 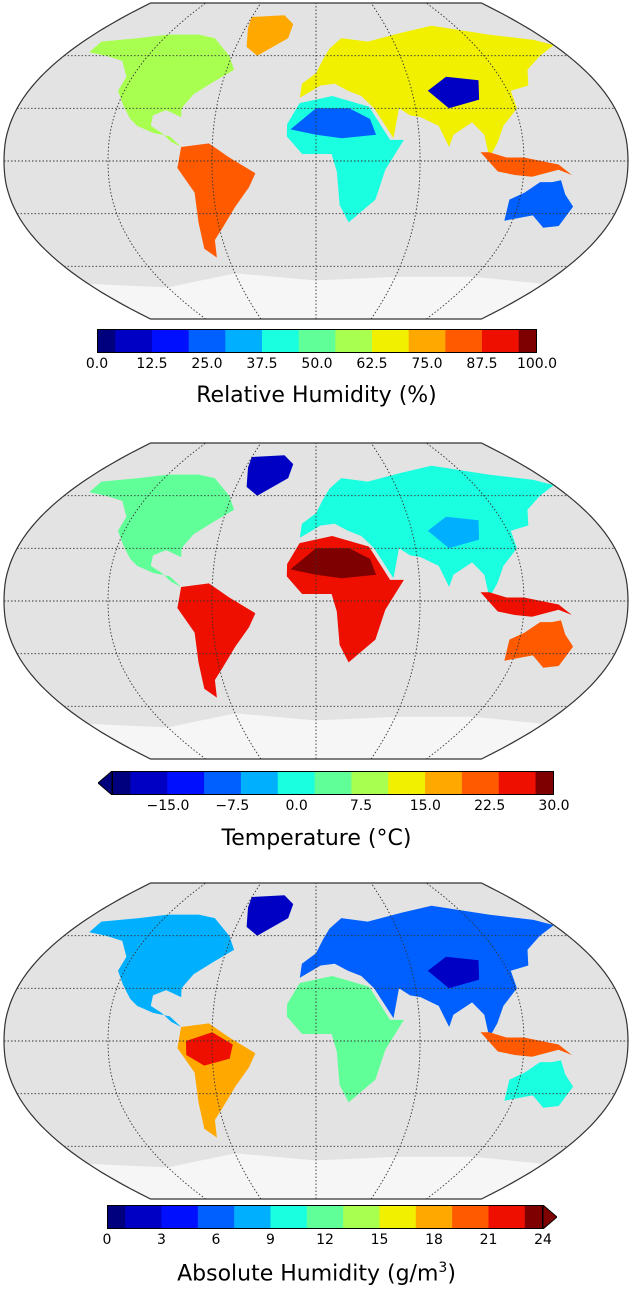 I want to click on landmass-northAmerica, so click(x=162, y=90).